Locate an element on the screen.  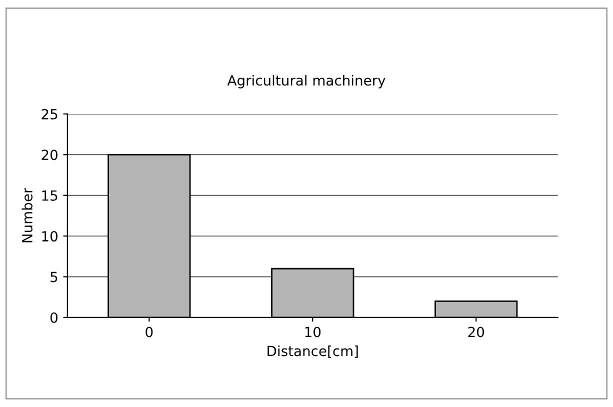
y-tick-label: 15 is located at coordinates (50, 195).